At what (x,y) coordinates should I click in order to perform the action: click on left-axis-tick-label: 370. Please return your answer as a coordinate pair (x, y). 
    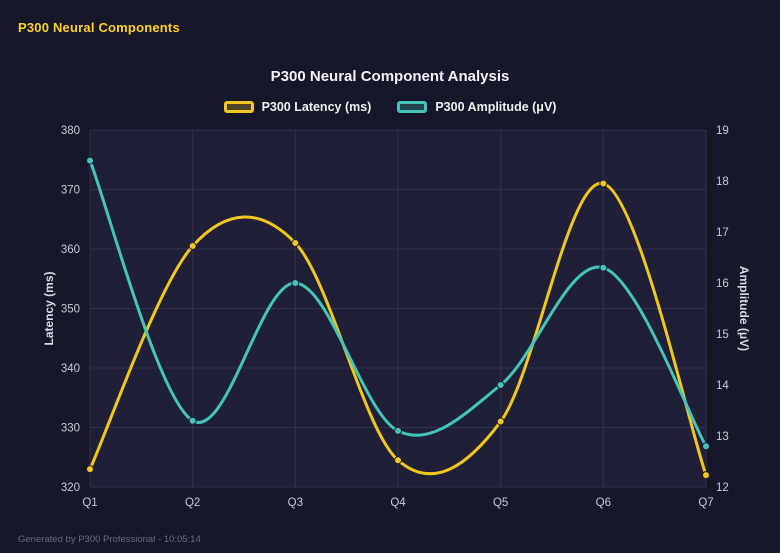
    Looking at the image, I should click on (70, 191).